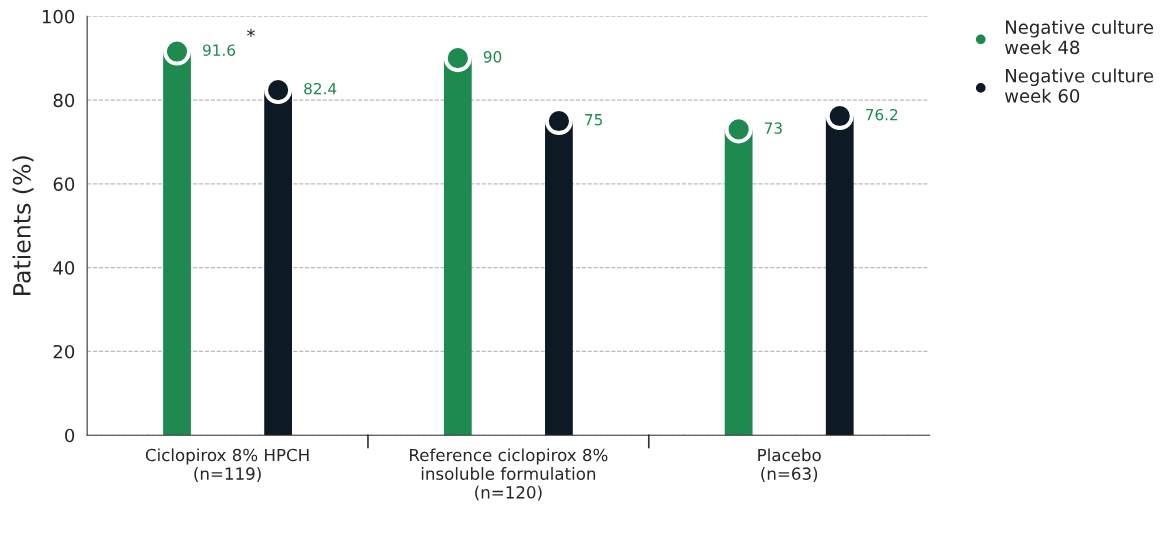 Image resolution: width=1162 pixels, height=544 pixels. What do you see at coordinates (64, 268) in the screenshot?
I see `y-tick-label: 40` at bounding box center [64, 268].